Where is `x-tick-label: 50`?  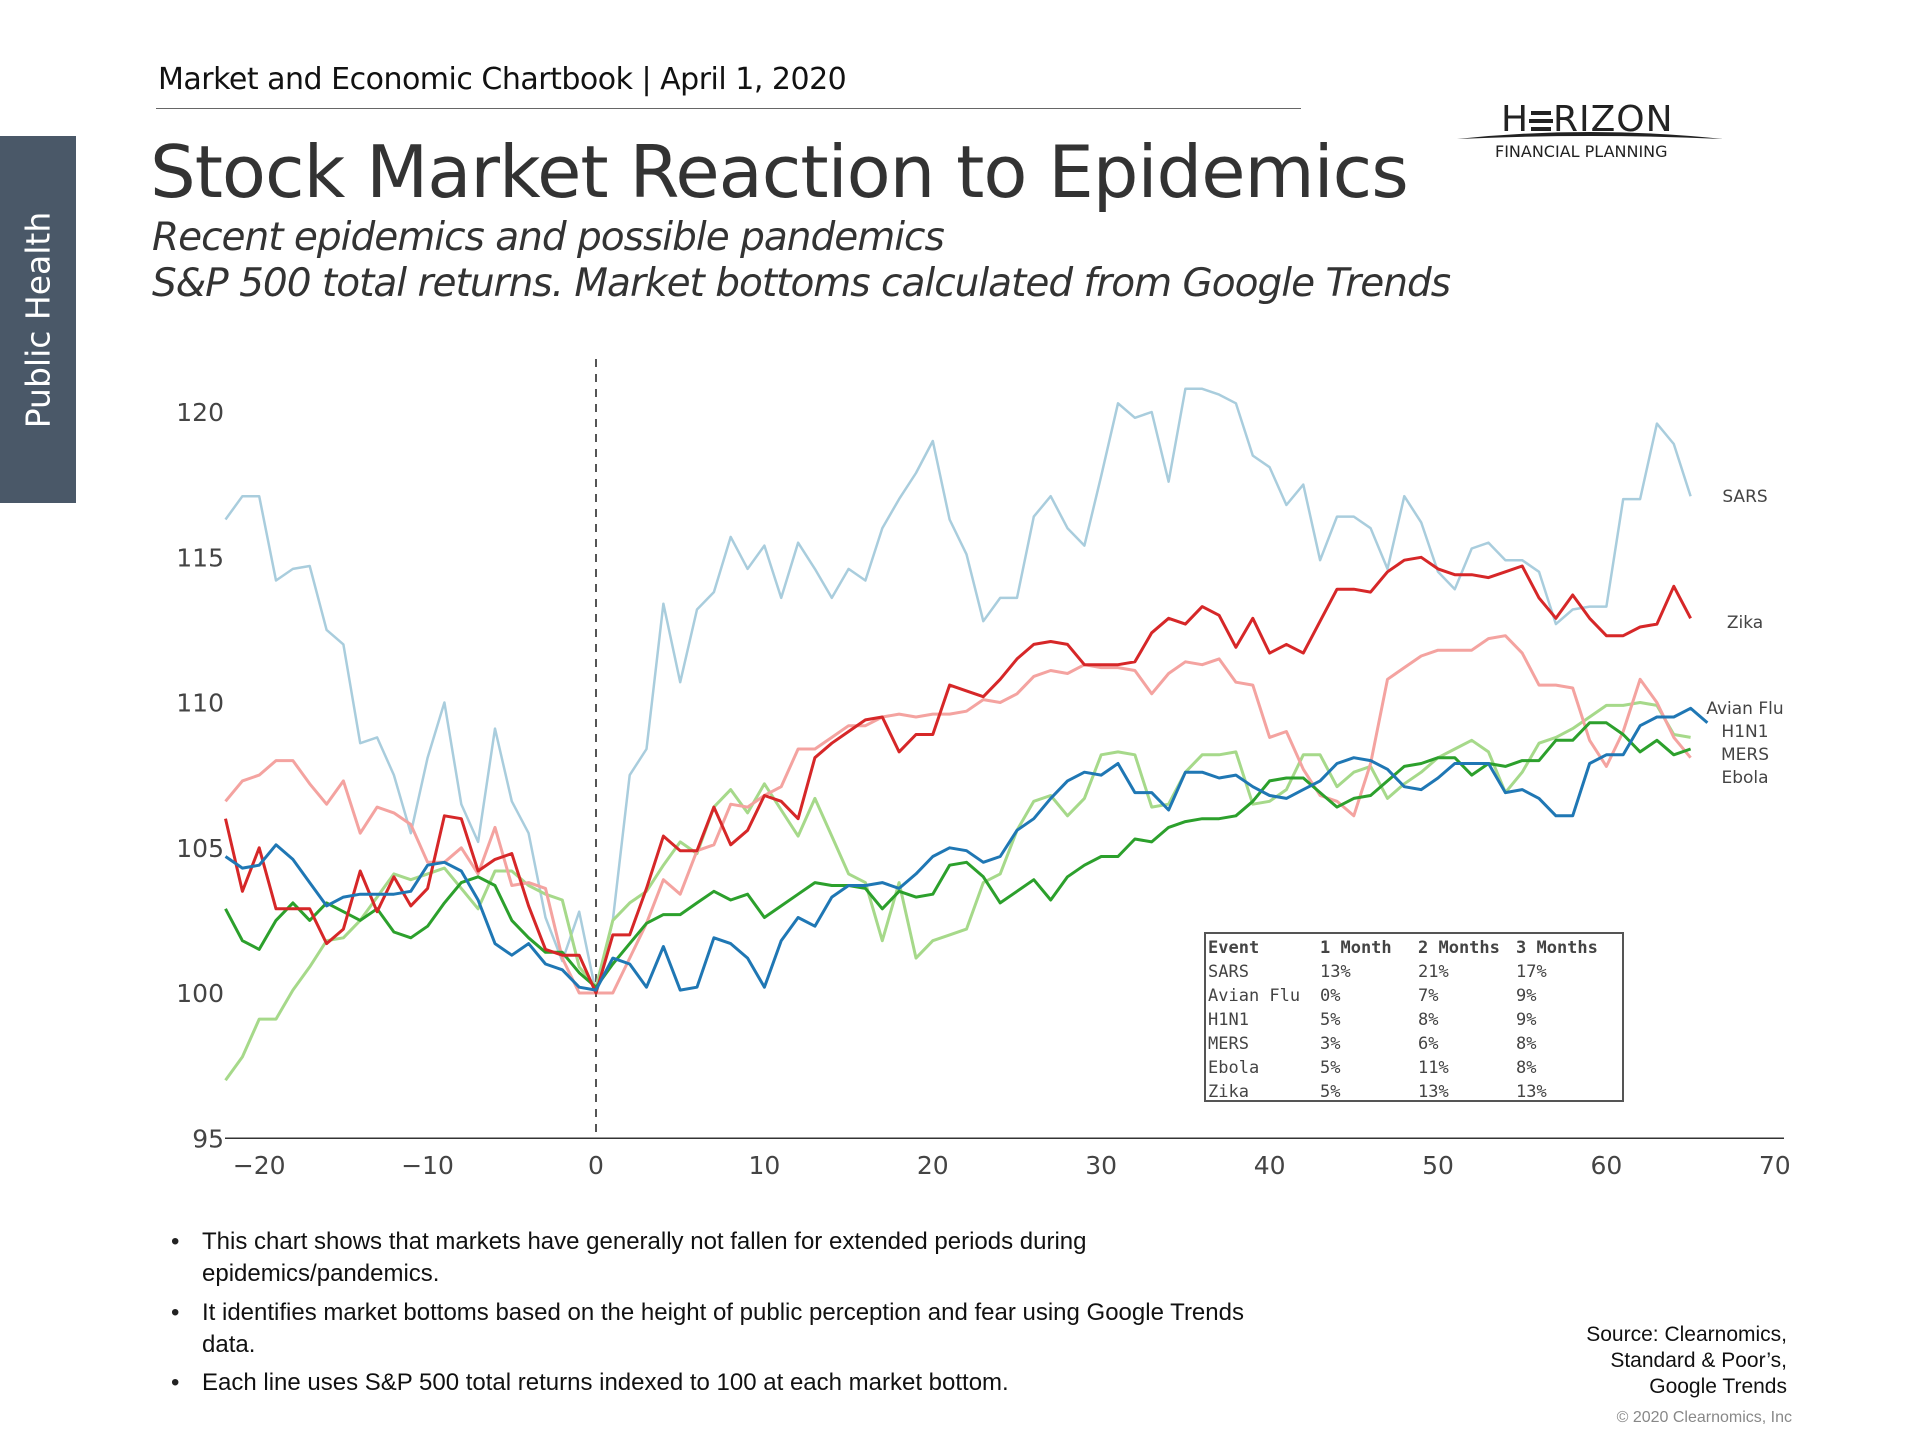
x-tick-label: 50 is located at coordinates (1438, 1165).